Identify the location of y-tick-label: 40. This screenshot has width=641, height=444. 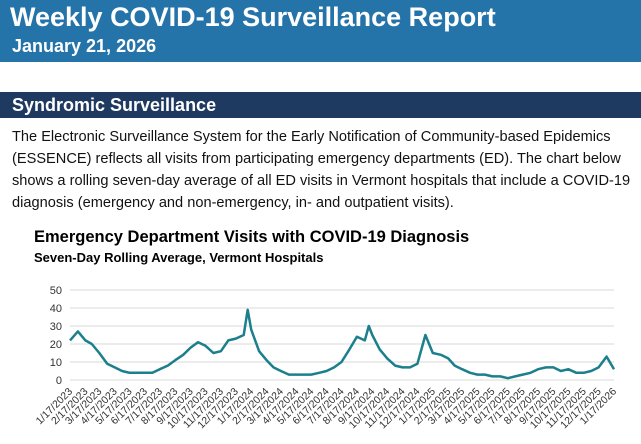
(56, 309).